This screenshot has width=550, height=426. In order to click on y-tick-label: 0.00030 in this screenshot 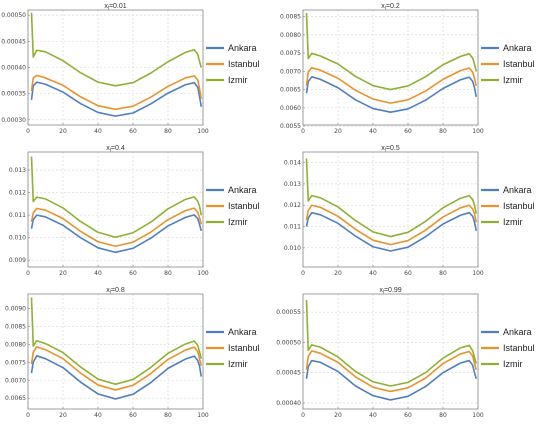, I will do `click(13, 120)`.